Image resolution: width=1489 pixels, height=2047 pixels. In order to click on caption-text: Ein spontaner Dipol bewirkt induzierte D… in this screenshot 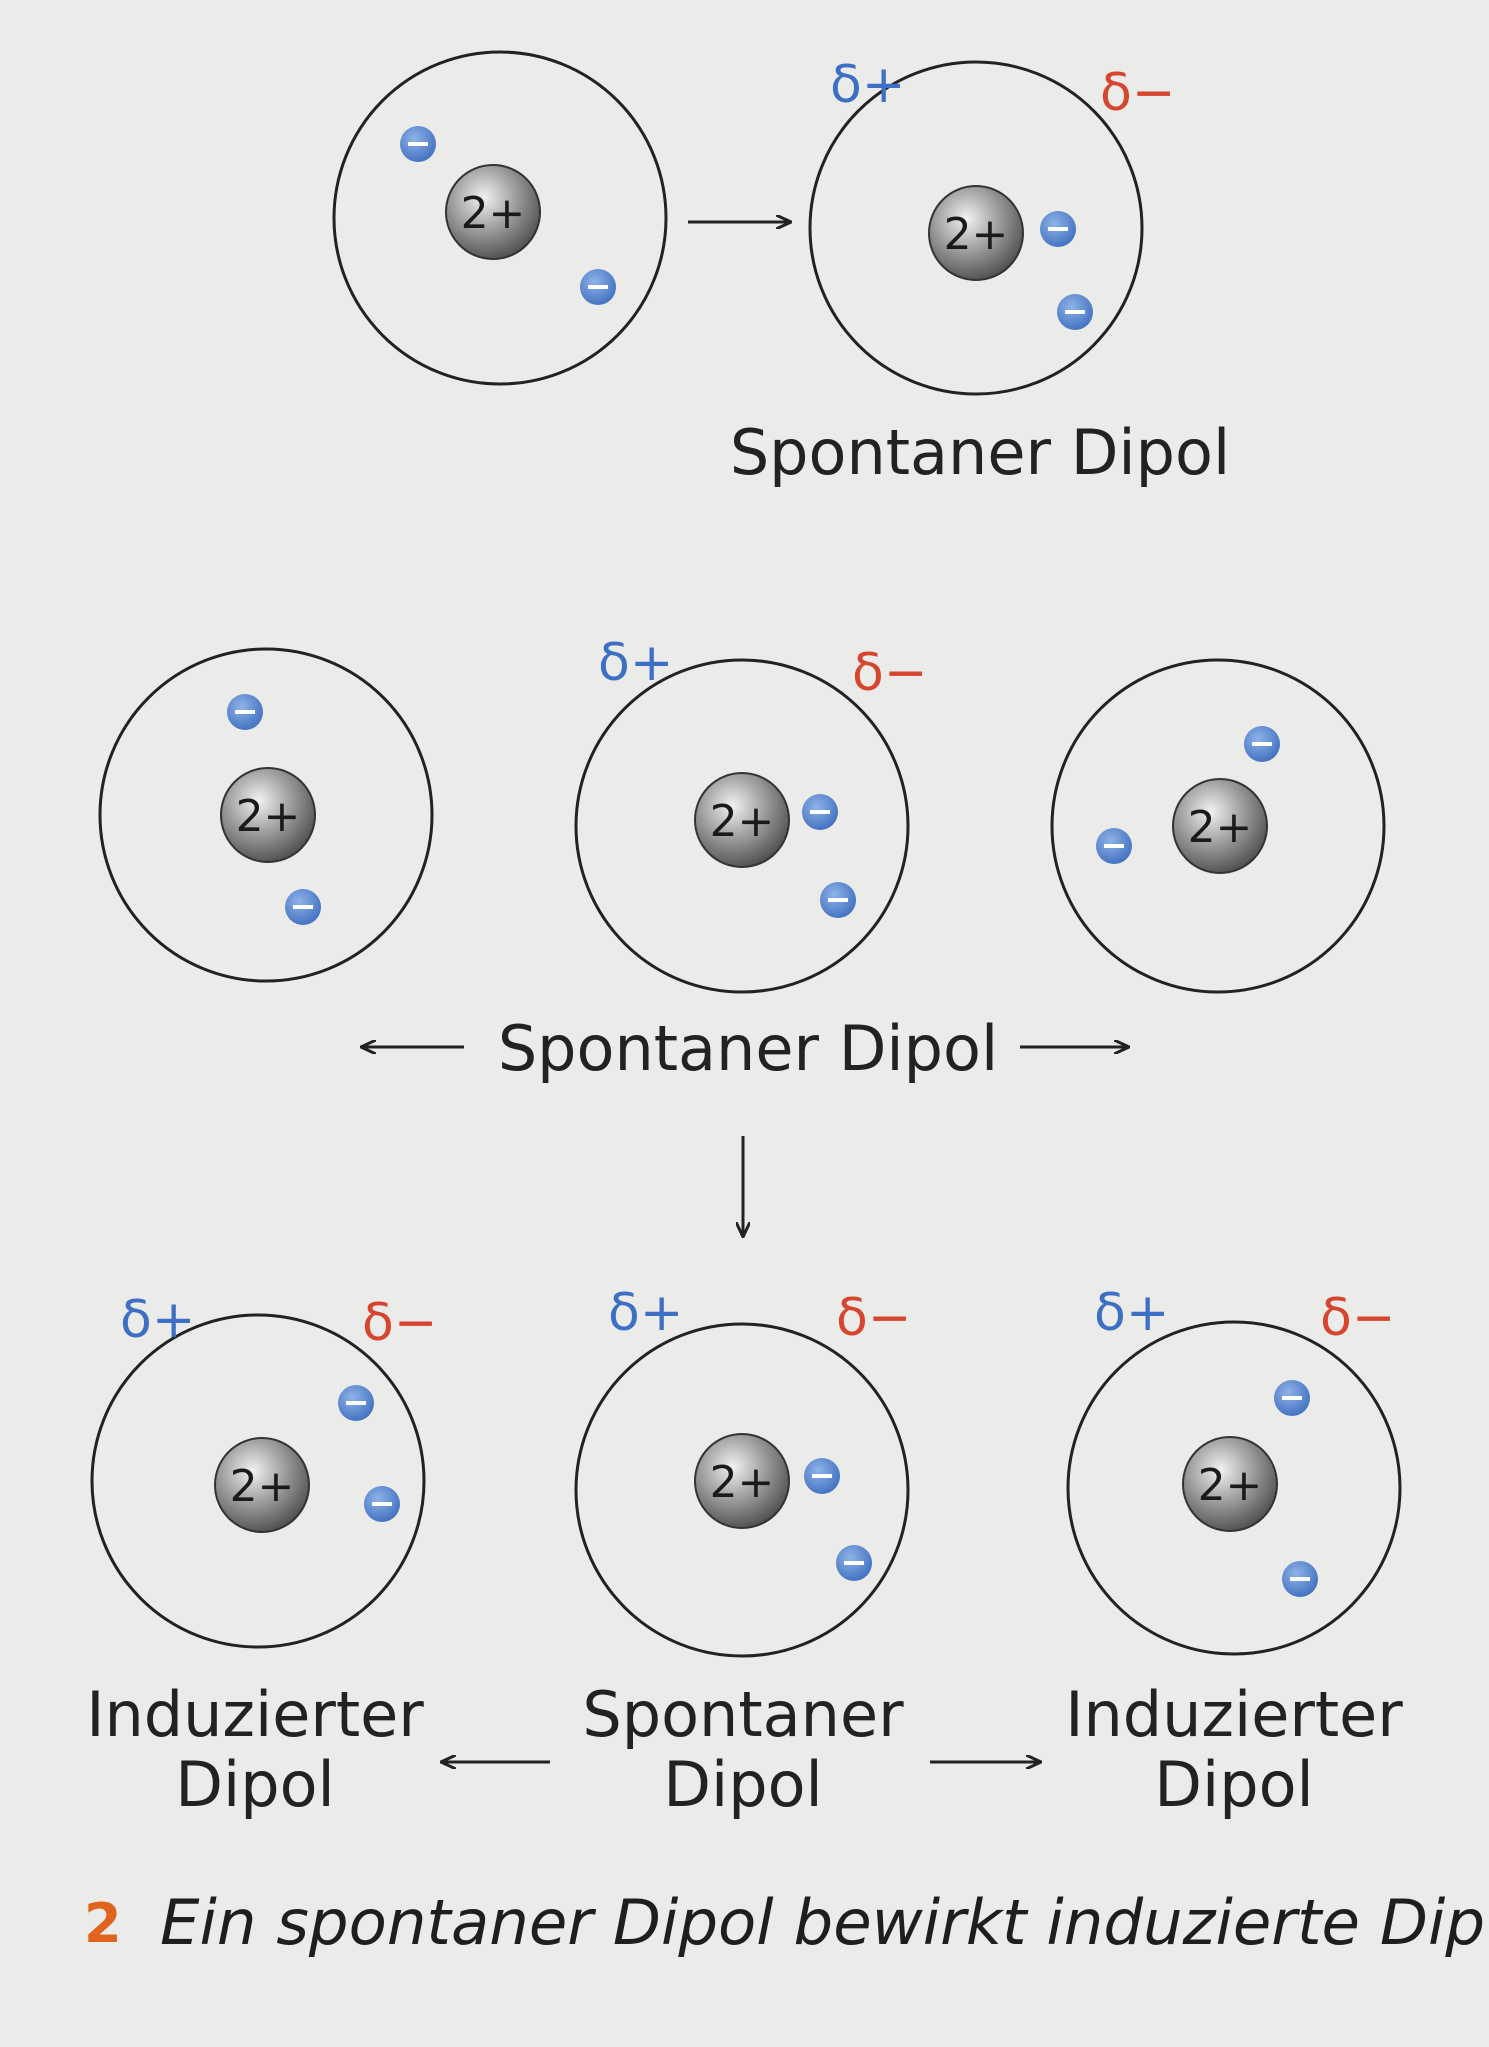, I will do `click(822, 1922)`.